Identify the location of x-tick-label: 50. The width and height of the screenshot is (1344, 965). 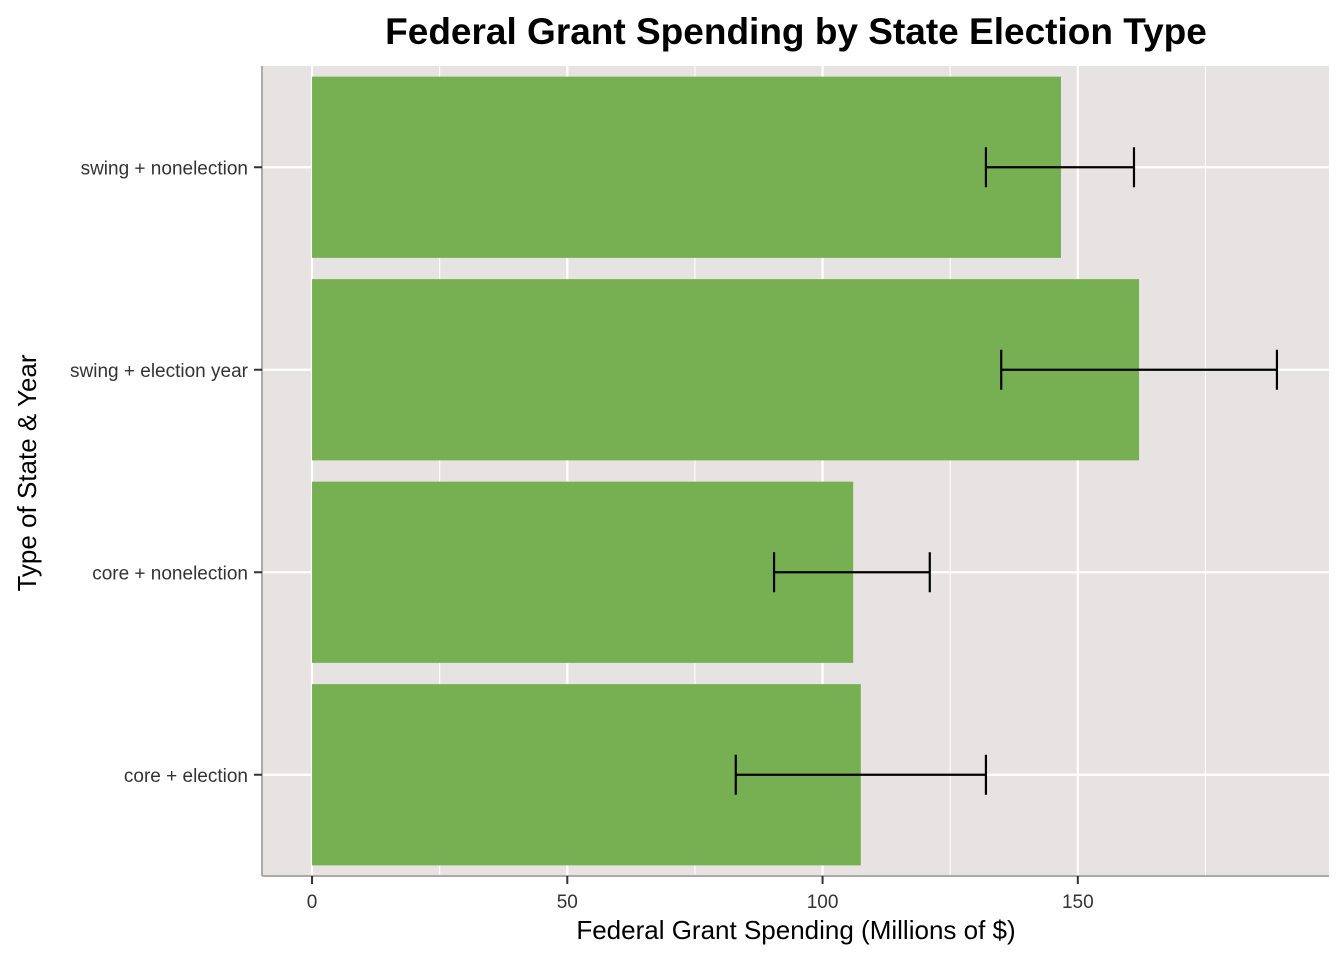
(567, 902).